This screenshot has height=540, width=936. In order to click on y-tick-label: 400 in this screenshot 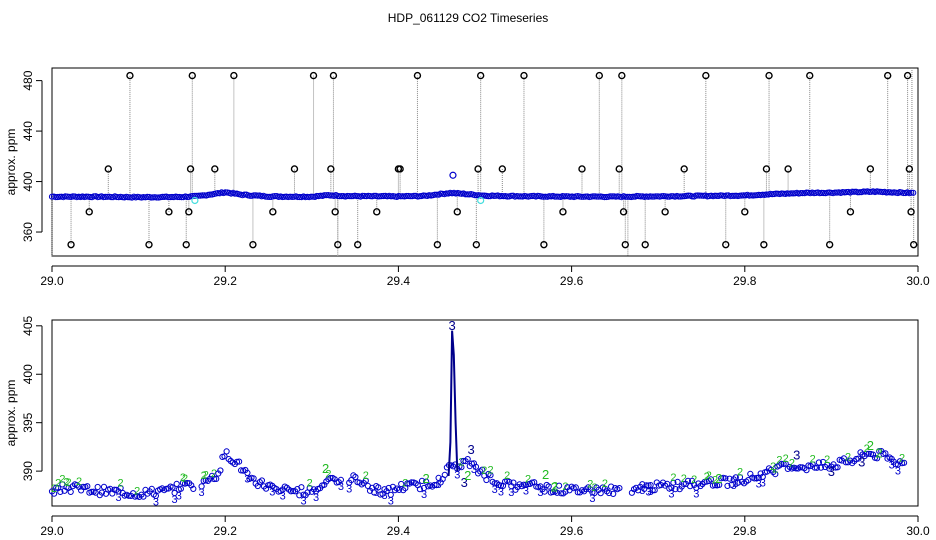, I will do `click(28, 374)`.